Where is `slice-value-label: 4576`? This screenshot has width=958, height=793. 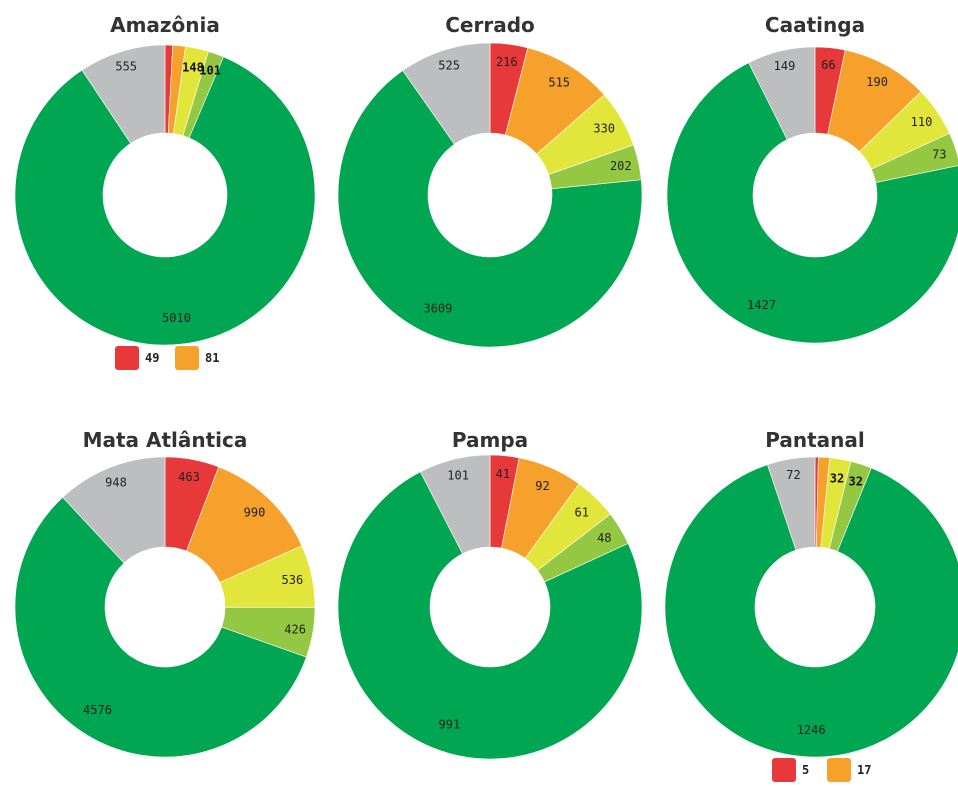 slice-value-label: 4576 is located at coordinates (97, 710).